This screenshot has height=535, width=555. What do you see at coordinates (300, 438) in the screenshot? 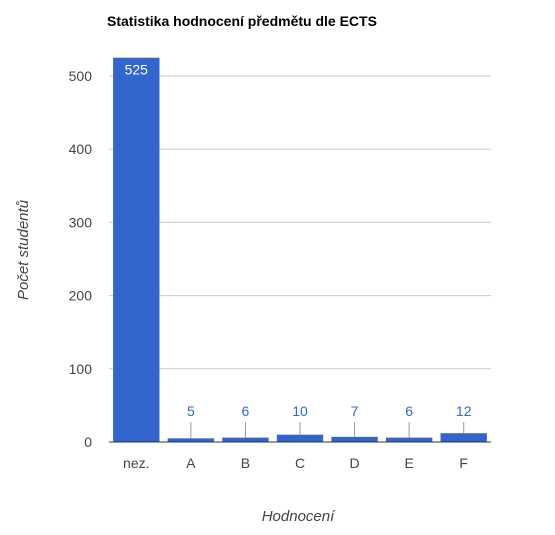
I see `bar-C` at bounding box center [300, 438].